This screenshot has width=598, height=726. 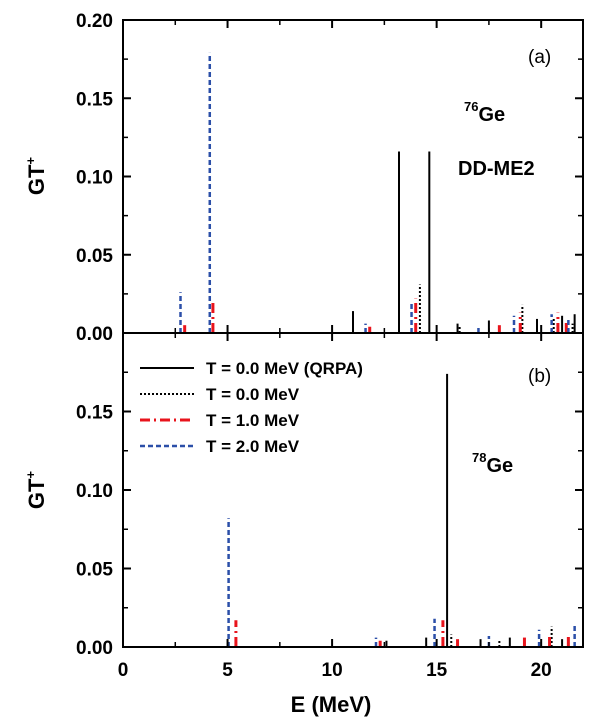 What do you see at coordinates (332, 670) in the screenshot?
I see `x-tick-label-2: 10` at bounding box center [332, 670].